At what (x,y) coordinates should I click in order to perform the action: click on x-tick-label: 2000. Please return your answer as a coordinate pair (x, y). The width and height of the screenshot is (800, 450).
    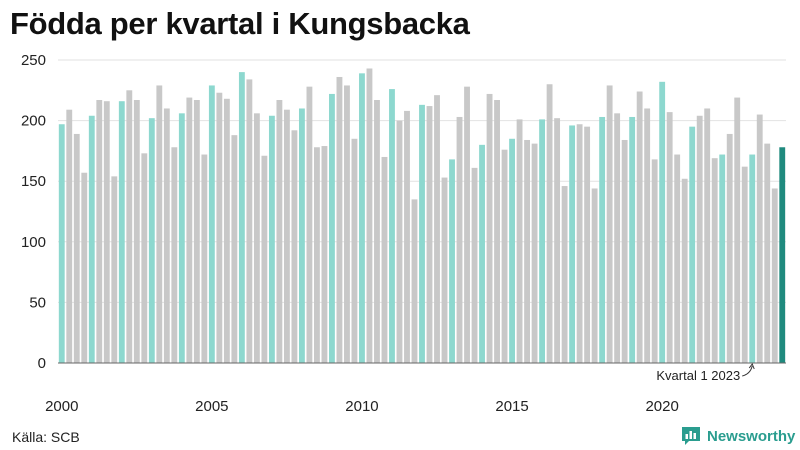
    Looking at the image, I should click on (61, 406).